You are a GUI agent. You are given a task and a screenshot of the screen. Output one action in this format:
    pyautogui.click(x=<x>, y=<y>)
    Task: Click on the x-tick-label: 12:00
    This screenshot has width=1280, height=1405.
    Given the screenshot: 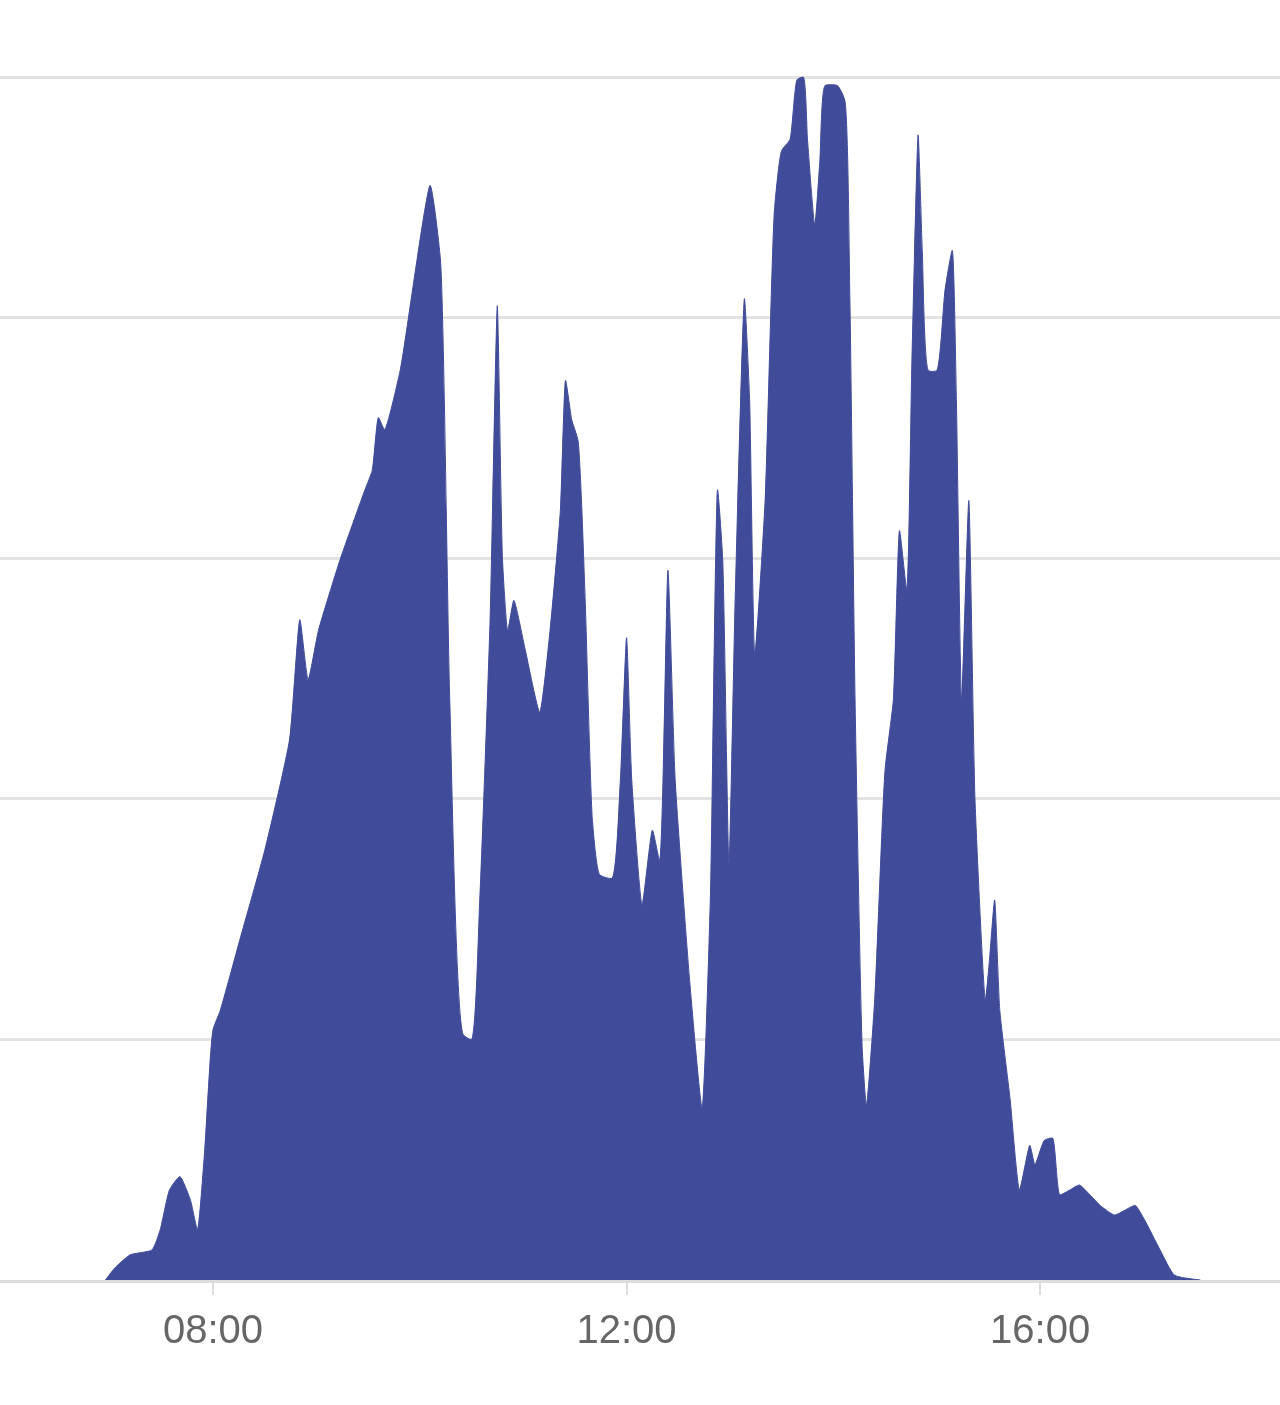 What is the action you would take?
    pyautogui.click(x=626, y=1329)
    